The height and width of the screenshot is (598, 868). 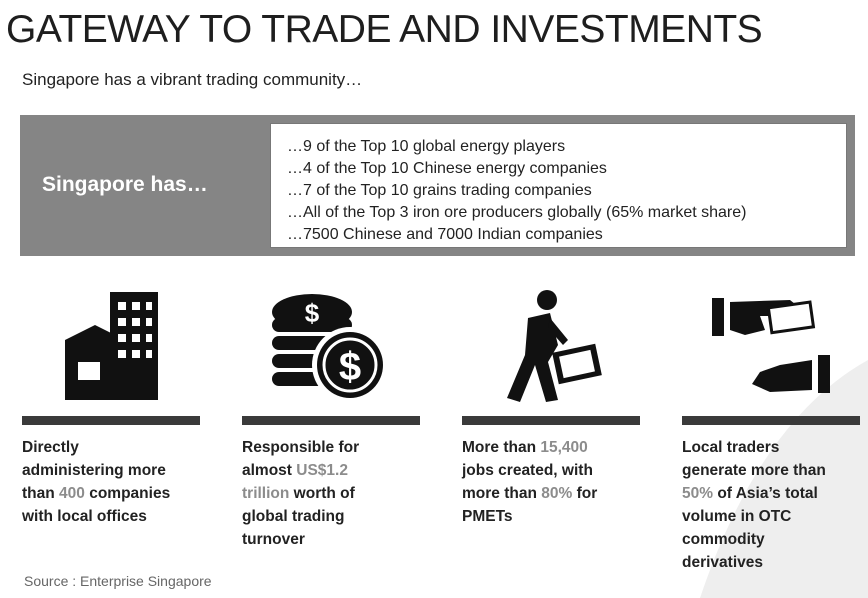 I want to click on text-part: more than, so click(x=502, y=493).